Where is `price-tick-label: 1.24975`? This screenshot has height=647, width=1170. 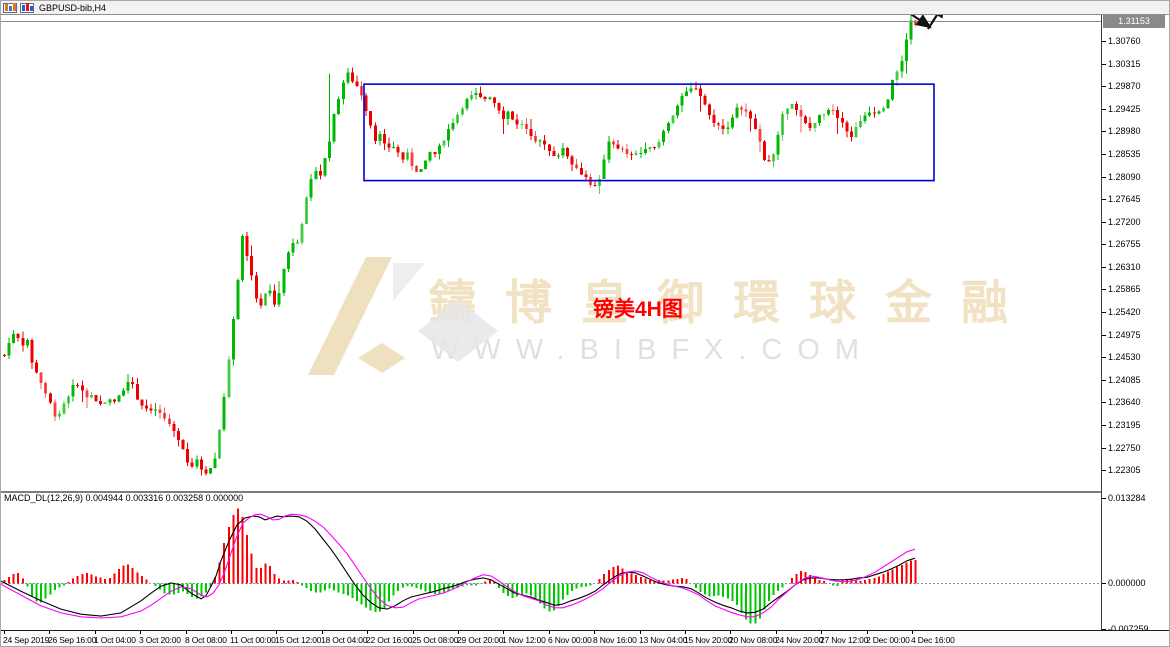 price-tick-label: 1.24975 is located at coordinates (1124, 335).